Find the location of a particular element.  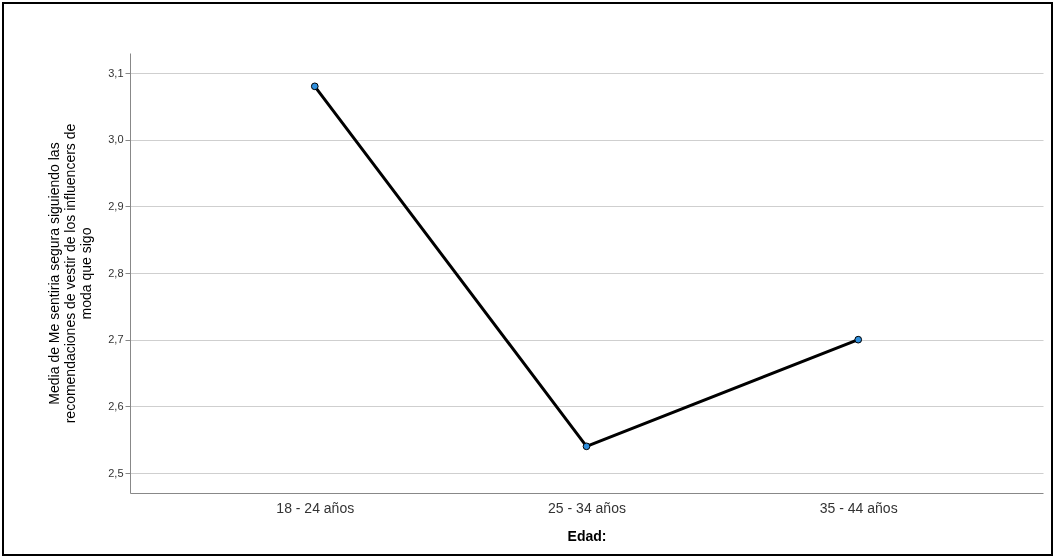

x-tick-label: 25 - 34 años is located at coordinates (587, 507).